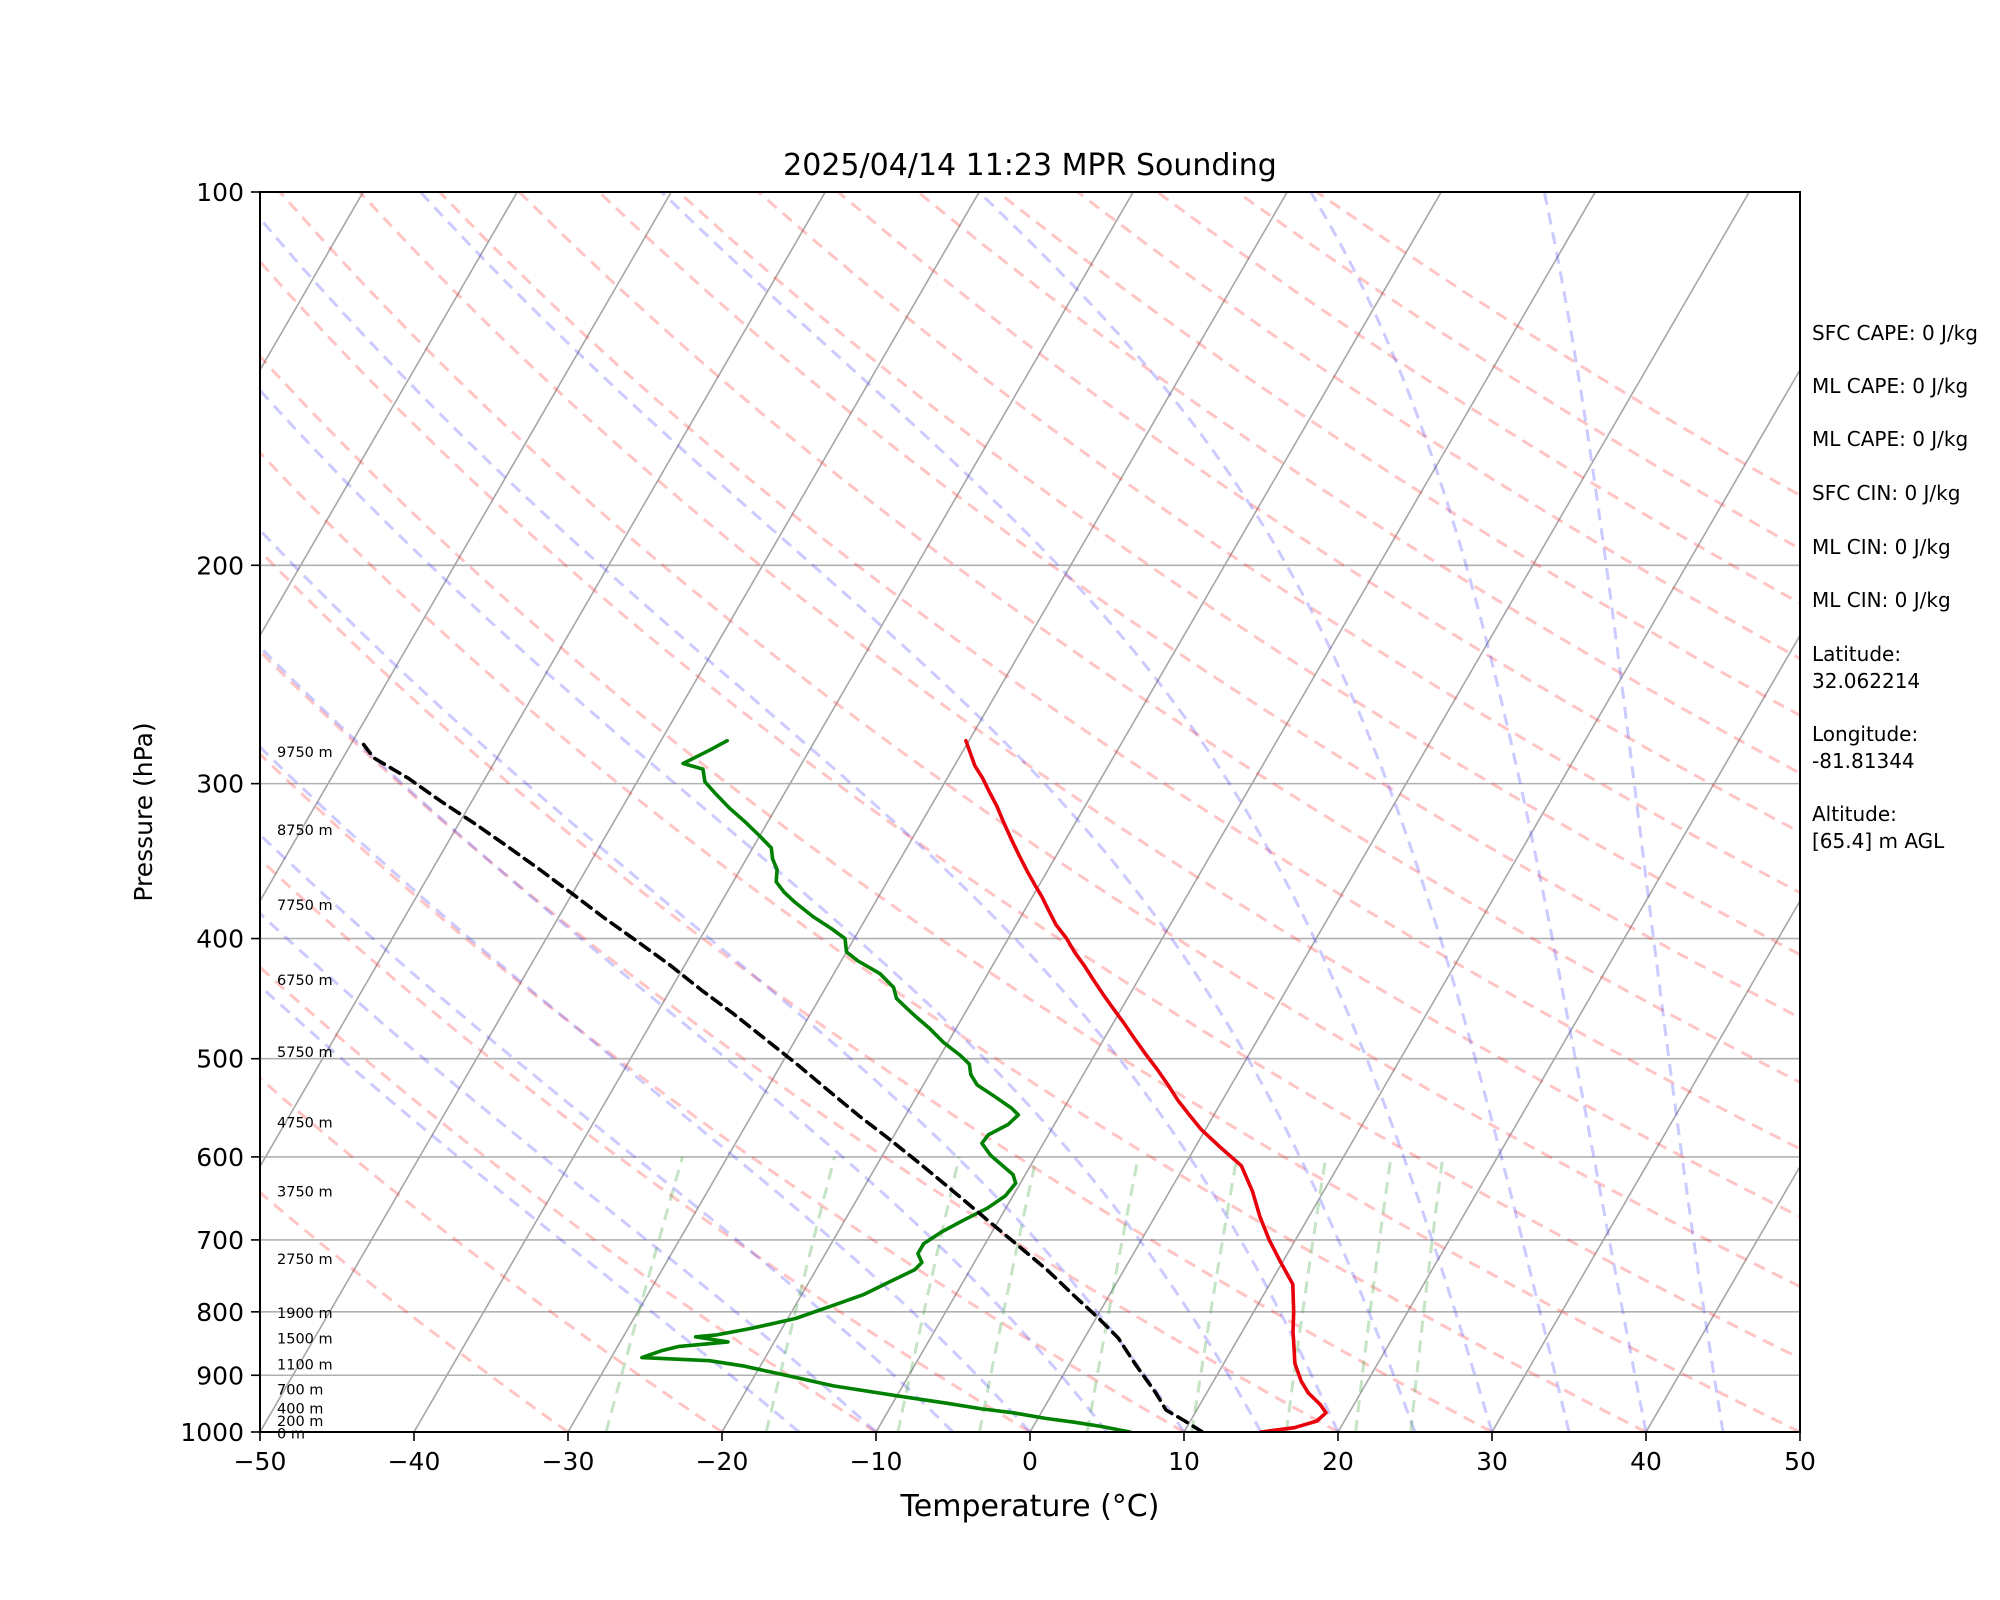 The height and width of the screenshot is (1600, 2000). Describe the element at coordinates (1146, 1085) in the screenshot. I see `temperature-series-line` at that location.